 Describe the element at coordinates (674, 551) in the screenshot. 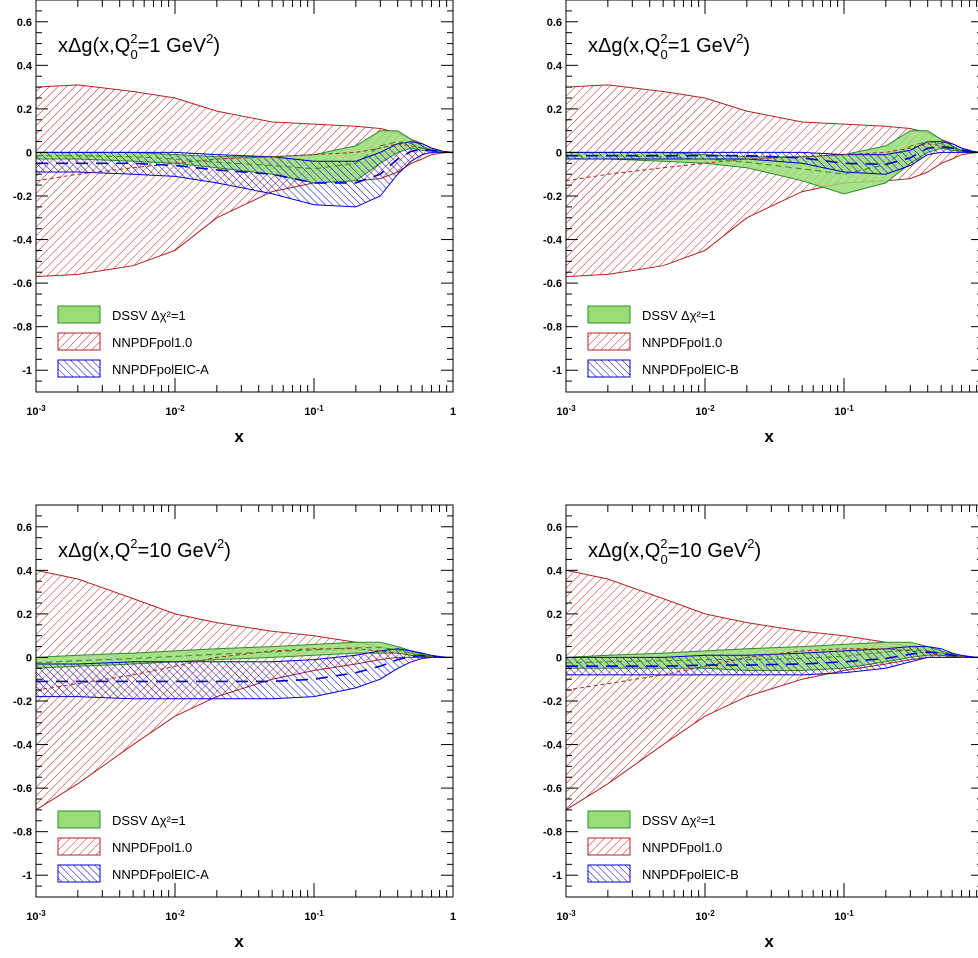

I see `plot-title: xΔg(x,Q2 0=10 GeV2)` at that location.